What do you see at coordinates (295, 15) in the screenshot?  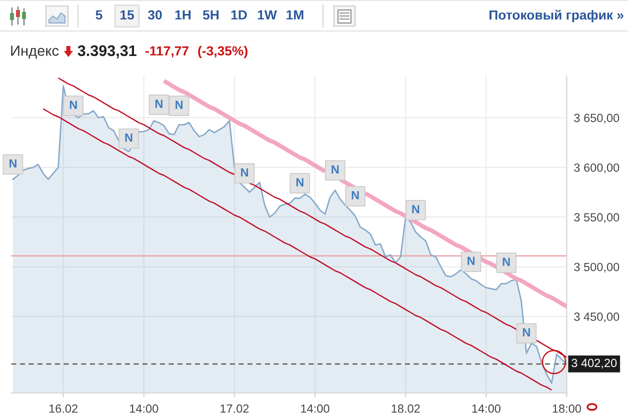 I see `text: 1M` at bounding box center [295, 15].